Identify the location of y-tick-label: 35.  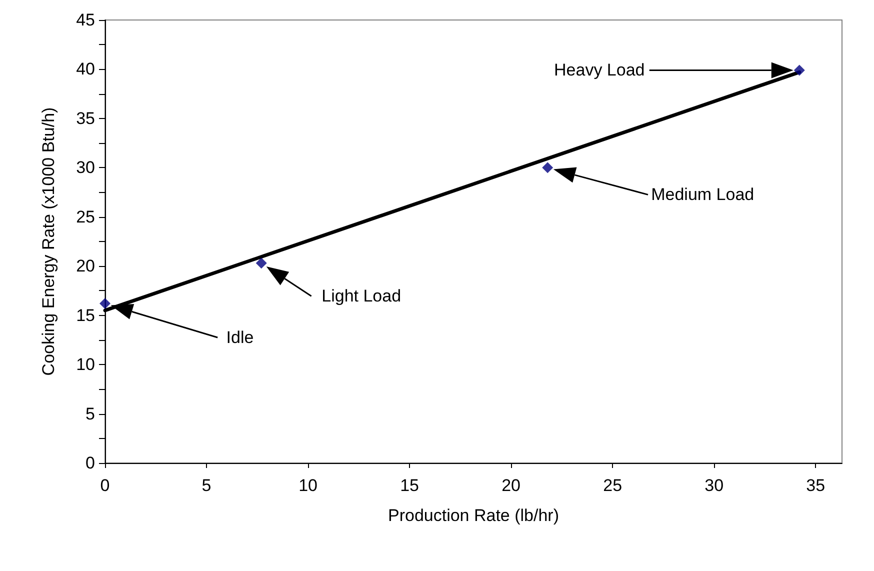
(85, 118).